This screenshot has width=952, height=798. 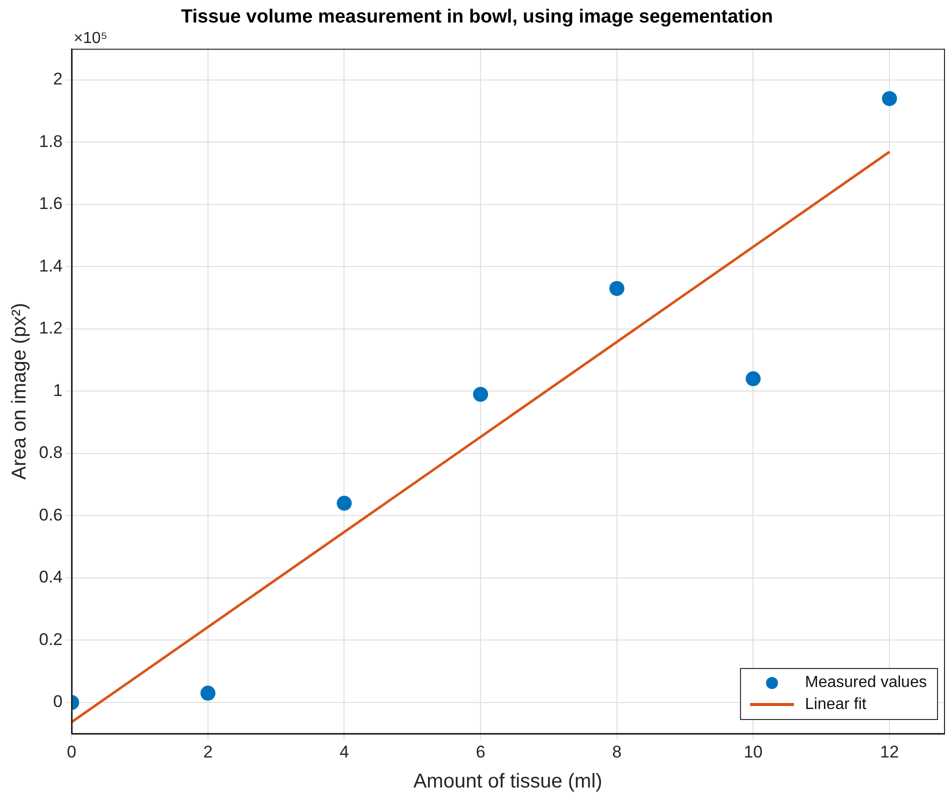 What do you see at coordinates (477, 17) in the screenshot?
I see `chart-title: Tissue volume measurement in bowl, using image segementation` at bounding box center [477, 17].